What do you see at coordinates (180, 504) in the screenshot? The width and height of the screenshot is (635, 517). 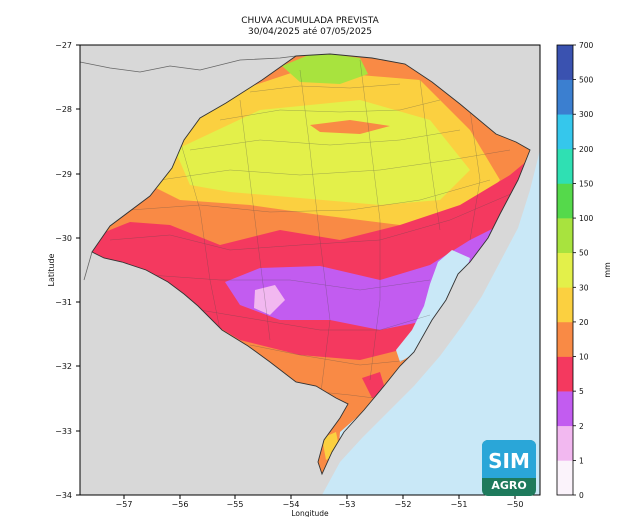 I see `x-tick-label: −56` at bounding box center [180, 504].